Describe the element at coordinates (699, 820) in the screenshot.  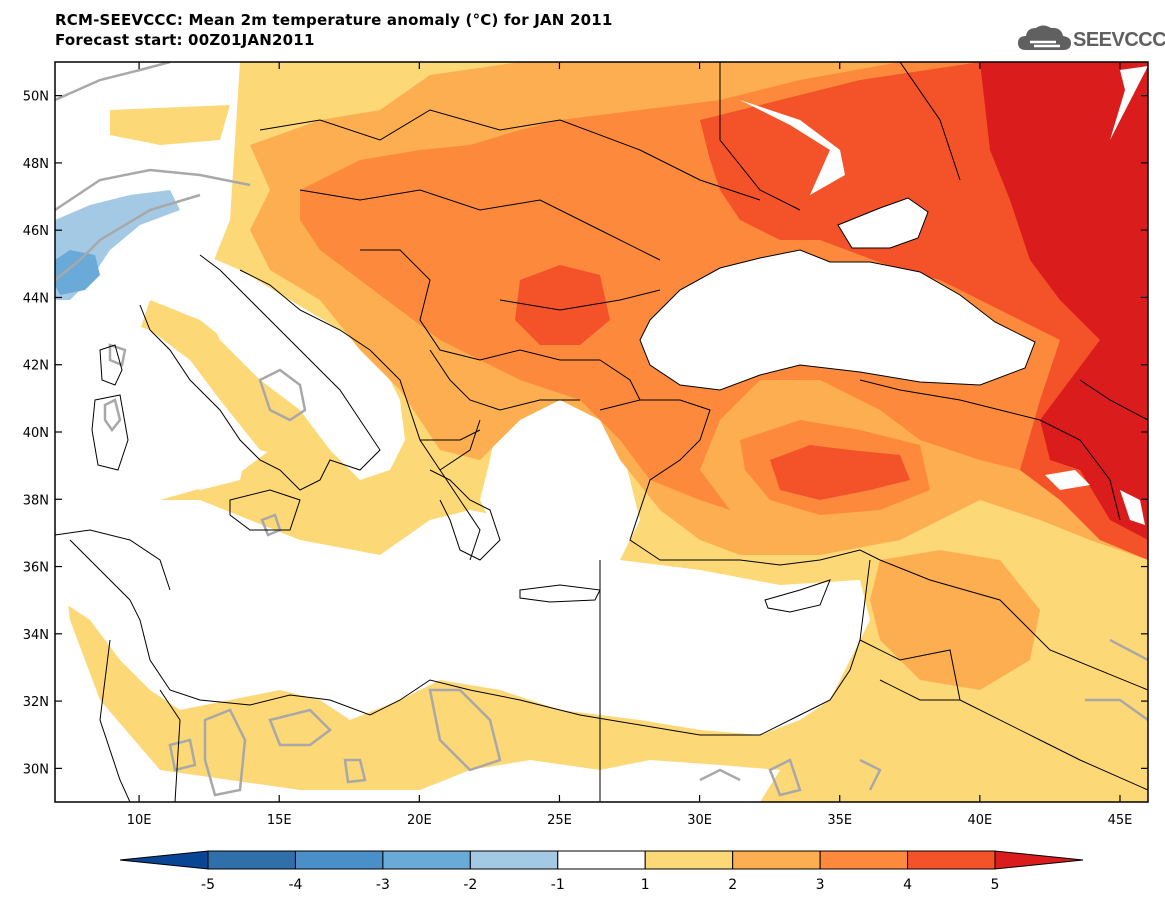
I see `lon-label: 30E` at that location.